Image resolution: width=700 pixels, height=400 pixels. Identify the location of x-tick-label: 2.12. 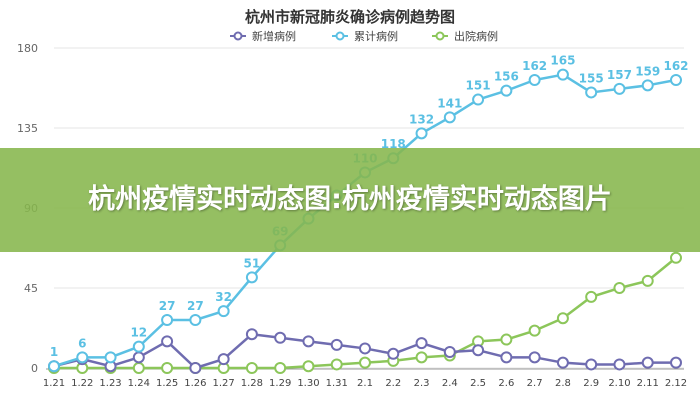
(676, 383).